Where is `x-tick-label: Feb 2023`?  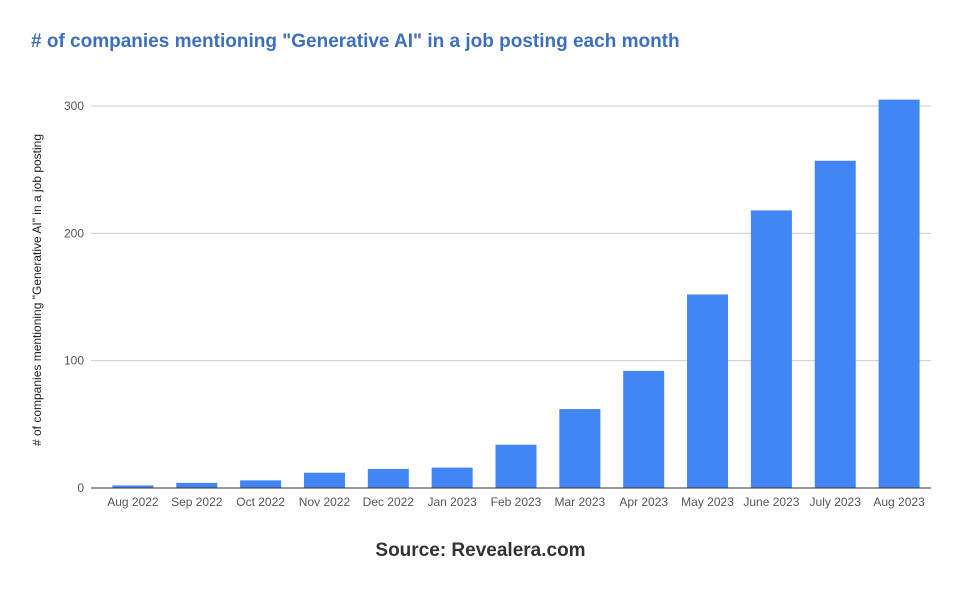 x-tick-label: Feb 2023 is located at coordinates (516, 502).